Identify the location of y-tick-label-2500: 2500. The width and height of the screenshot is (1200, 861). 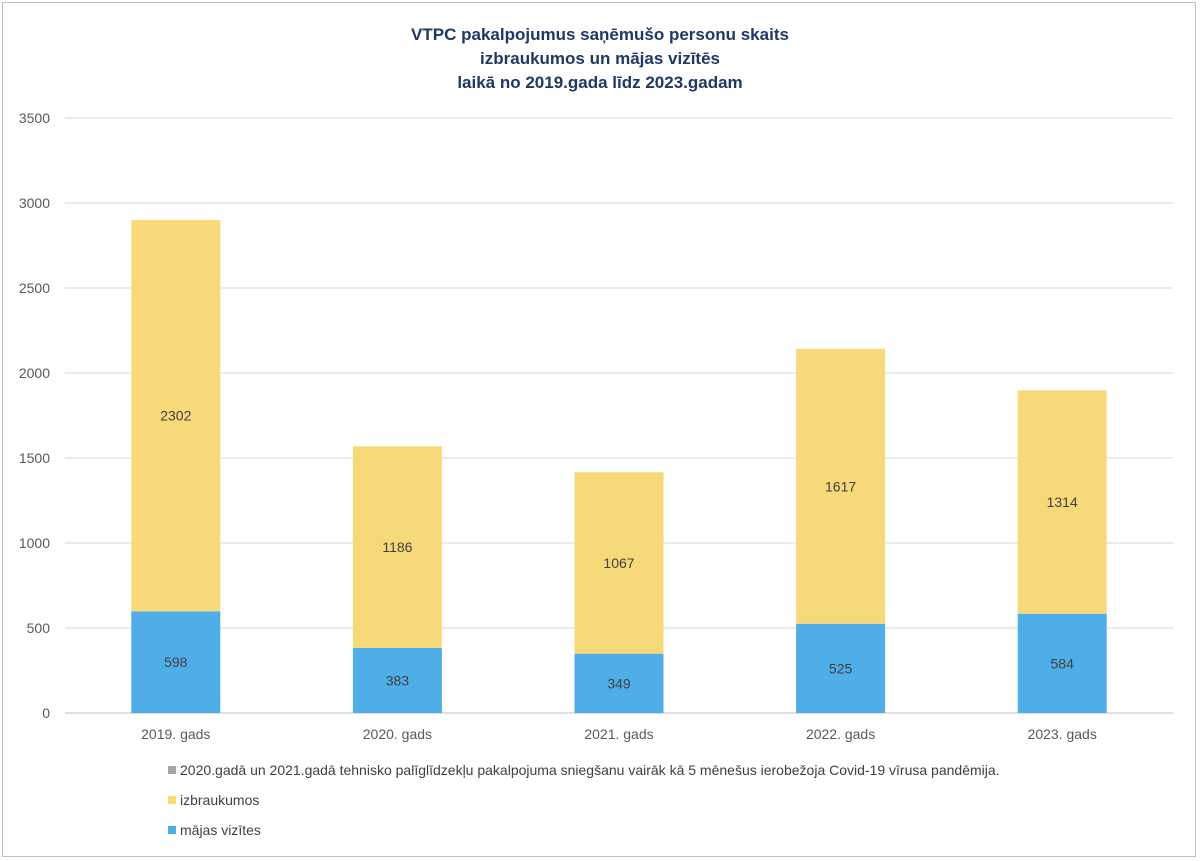
(34, 288).